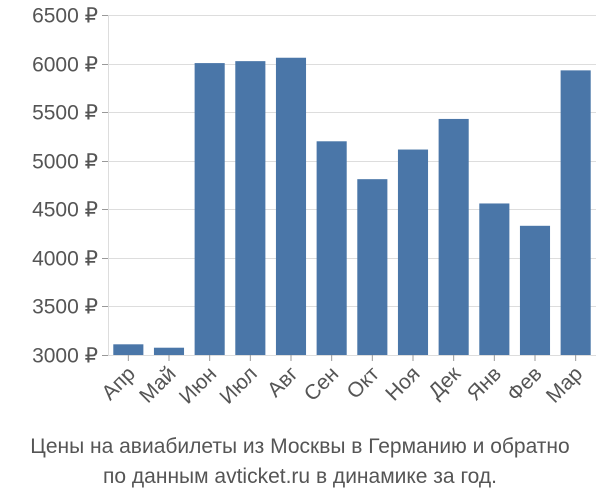 The height and width of the screenshot is (500, 600). Describe the element at coordinates (300, 476) in the screenshot. I see `chart-caption-line2: по данным avticket.ru в динамике за год.` at that location.